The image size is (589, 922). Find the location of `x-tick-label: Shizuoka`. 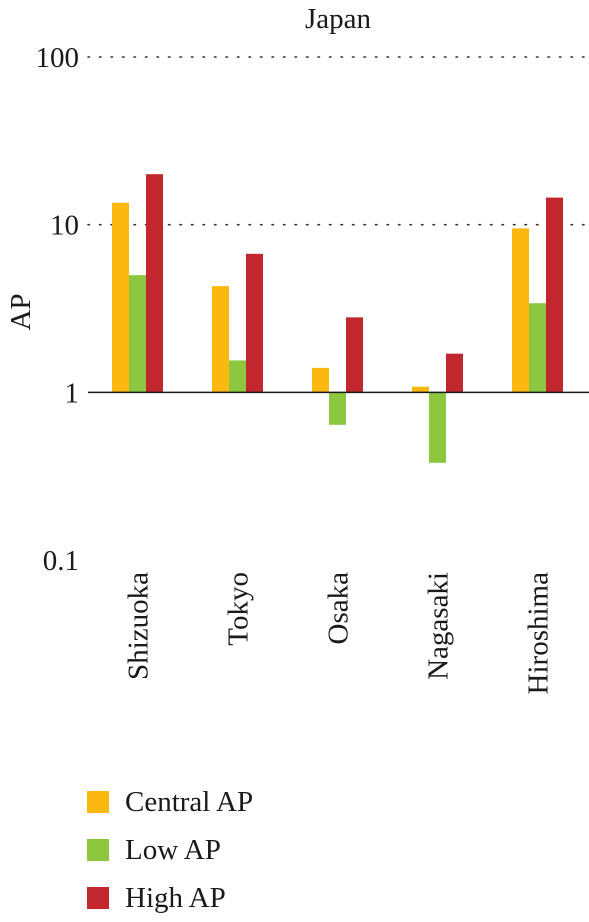

x-tick-label: Shizuoka is located at coordinates (139, 626).